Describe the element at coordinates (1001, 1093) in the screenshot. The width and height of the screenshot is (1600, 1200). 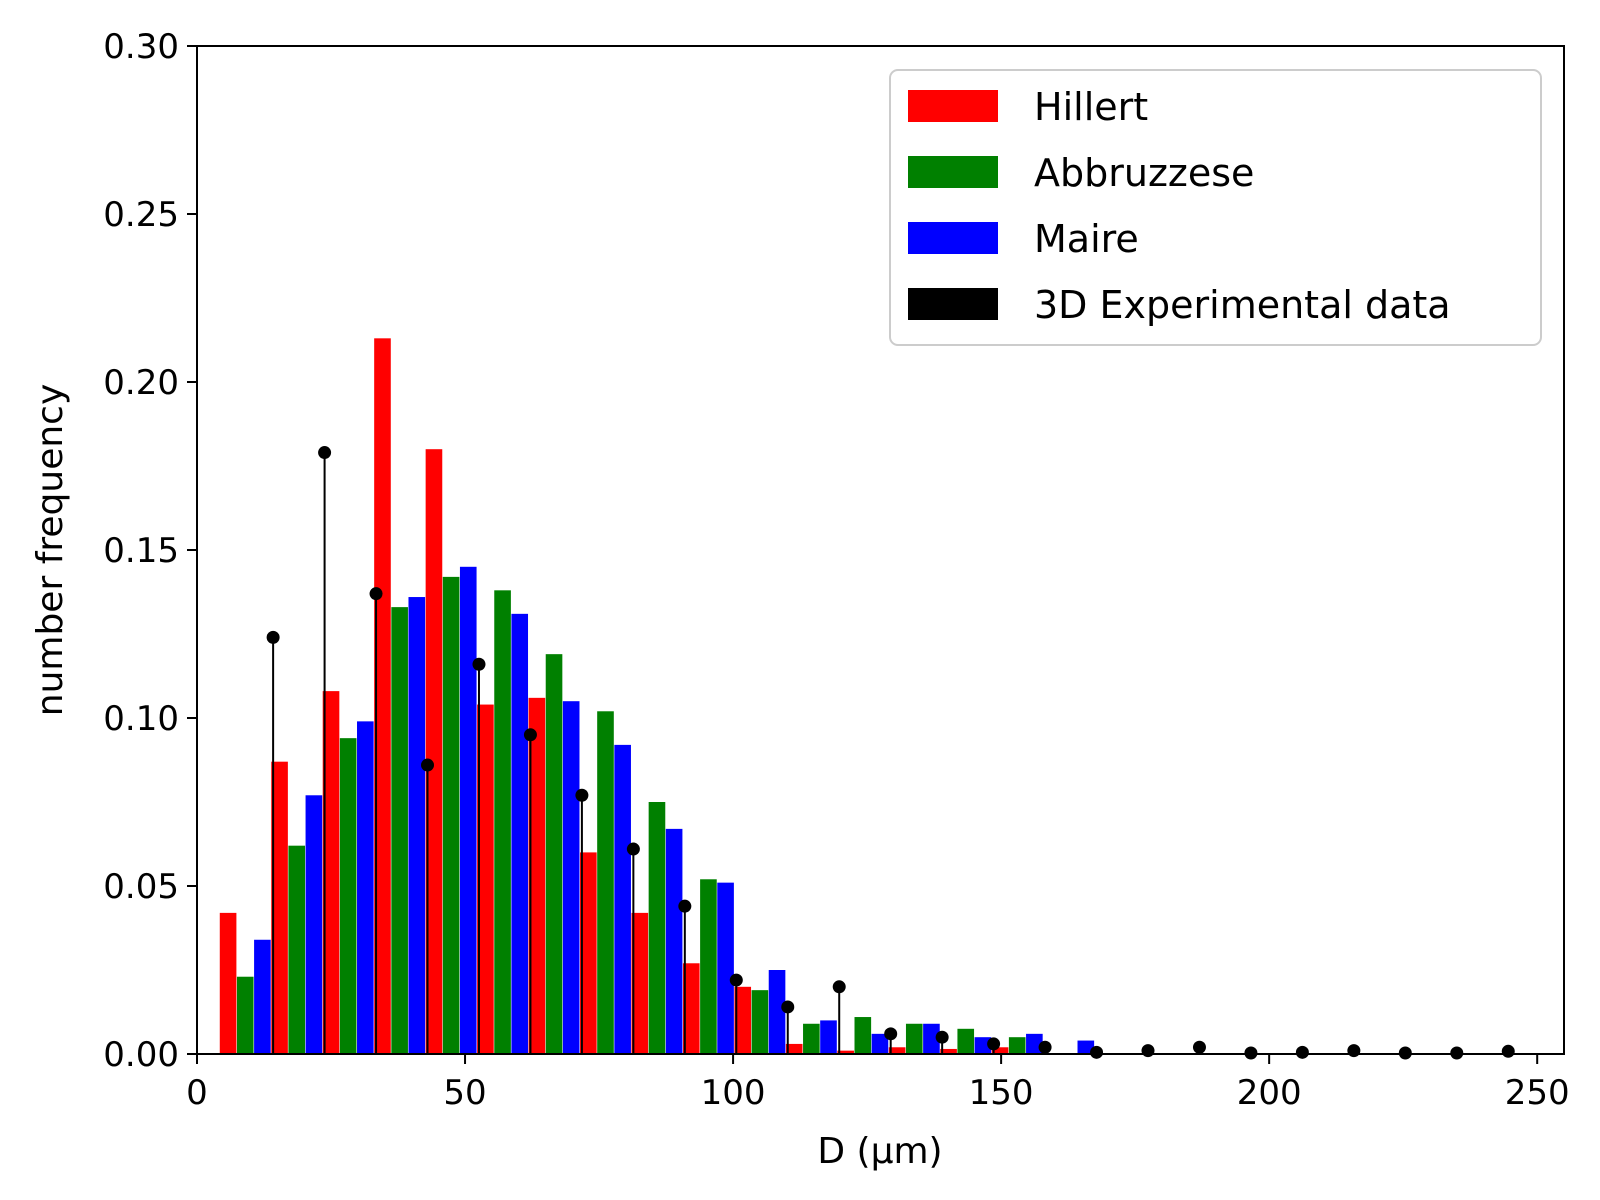
I see `x-tick-label-3: 150` at that location.